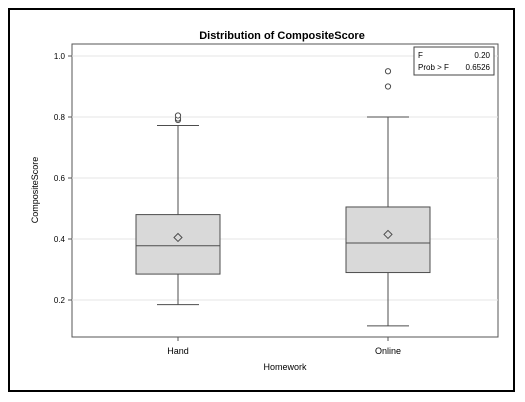  What do you see at coordinates (388, 351) in the screenshot?
I see `x-tick-label: Online` at bounding box center [388, 351].